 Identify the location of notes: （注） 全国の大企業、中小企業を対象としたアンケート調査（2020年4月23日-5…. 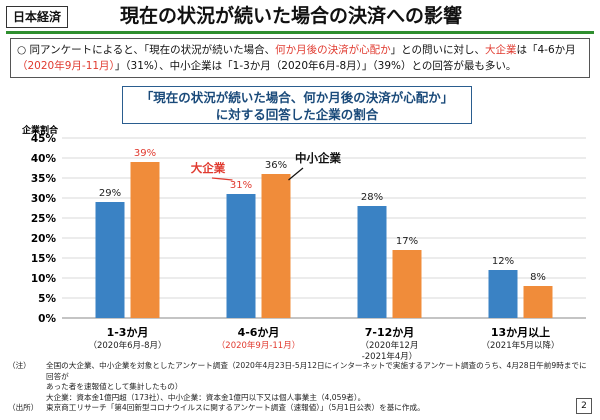
(298, 387).